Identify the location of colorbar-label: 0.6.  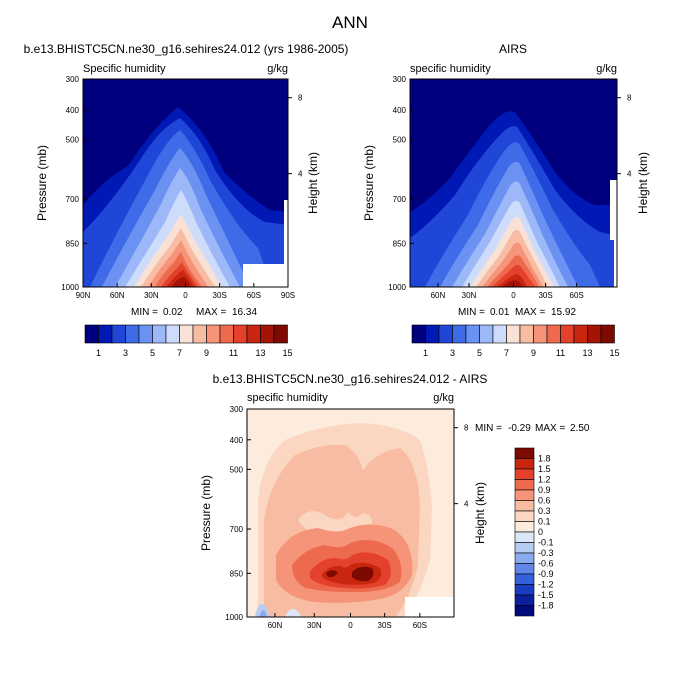
(544, 501).